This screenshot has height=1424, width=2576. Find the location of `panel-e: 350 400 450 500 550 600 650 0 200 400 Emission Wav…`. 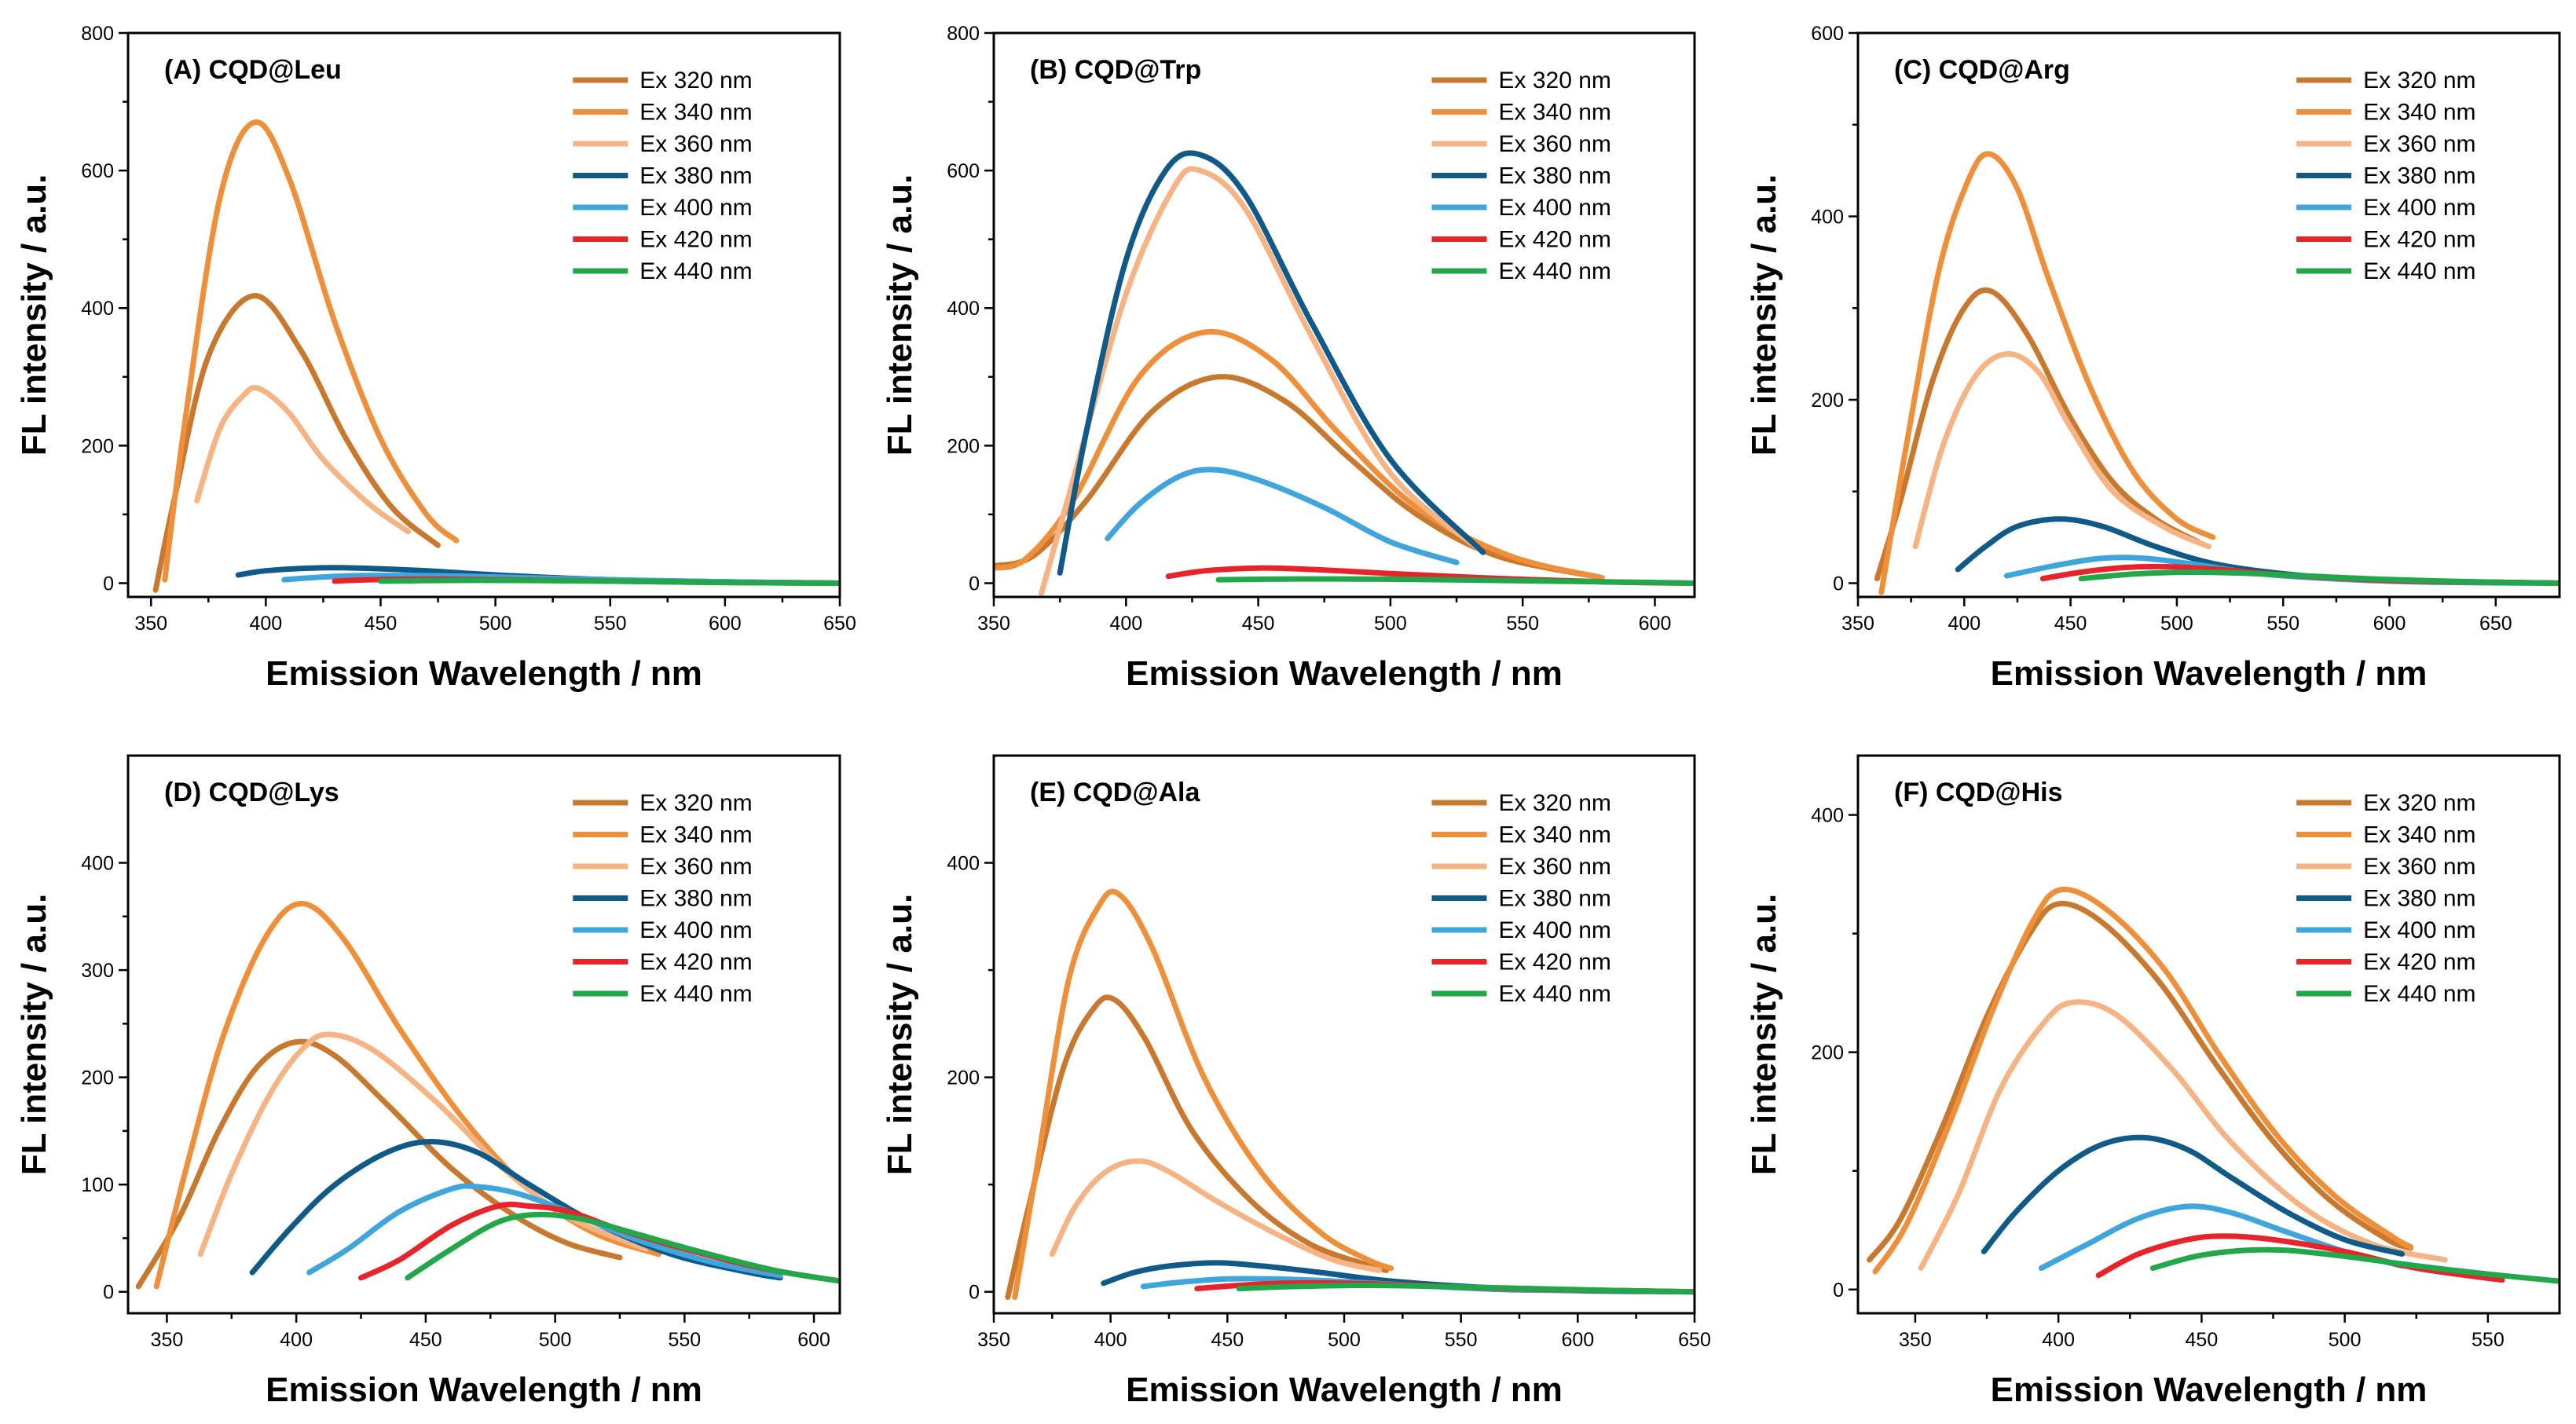

panel-e: 350 400 450 500 550 600 650 0 200 400 Emission Wav… is located at coordinates (1296, 1081).